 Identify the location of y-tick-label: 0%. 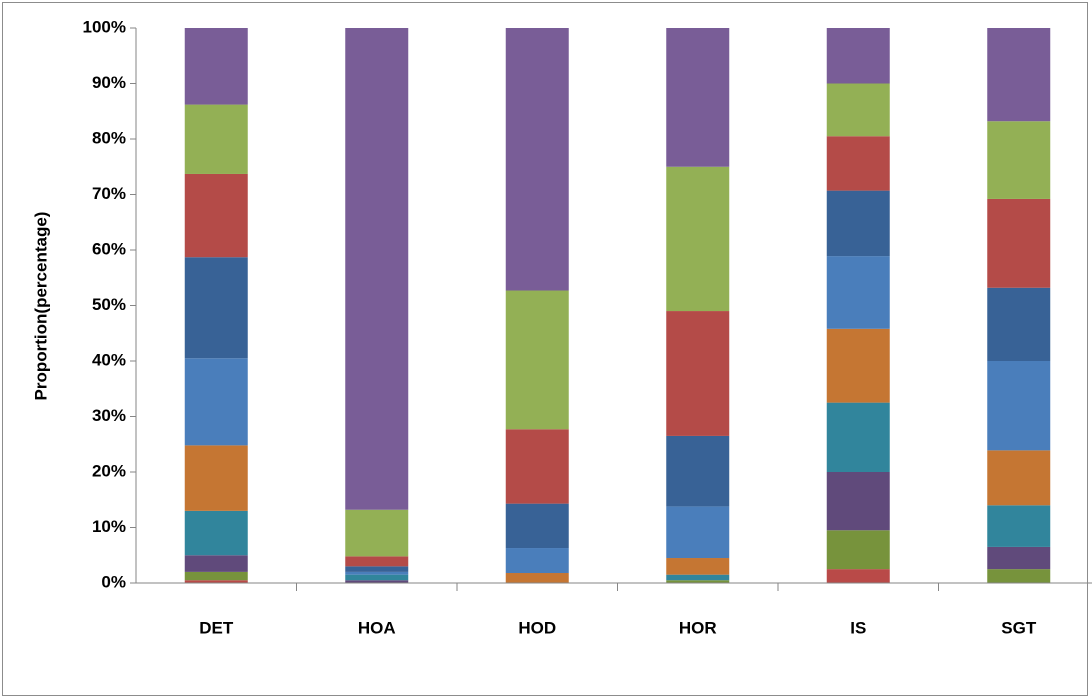
(113, 581).